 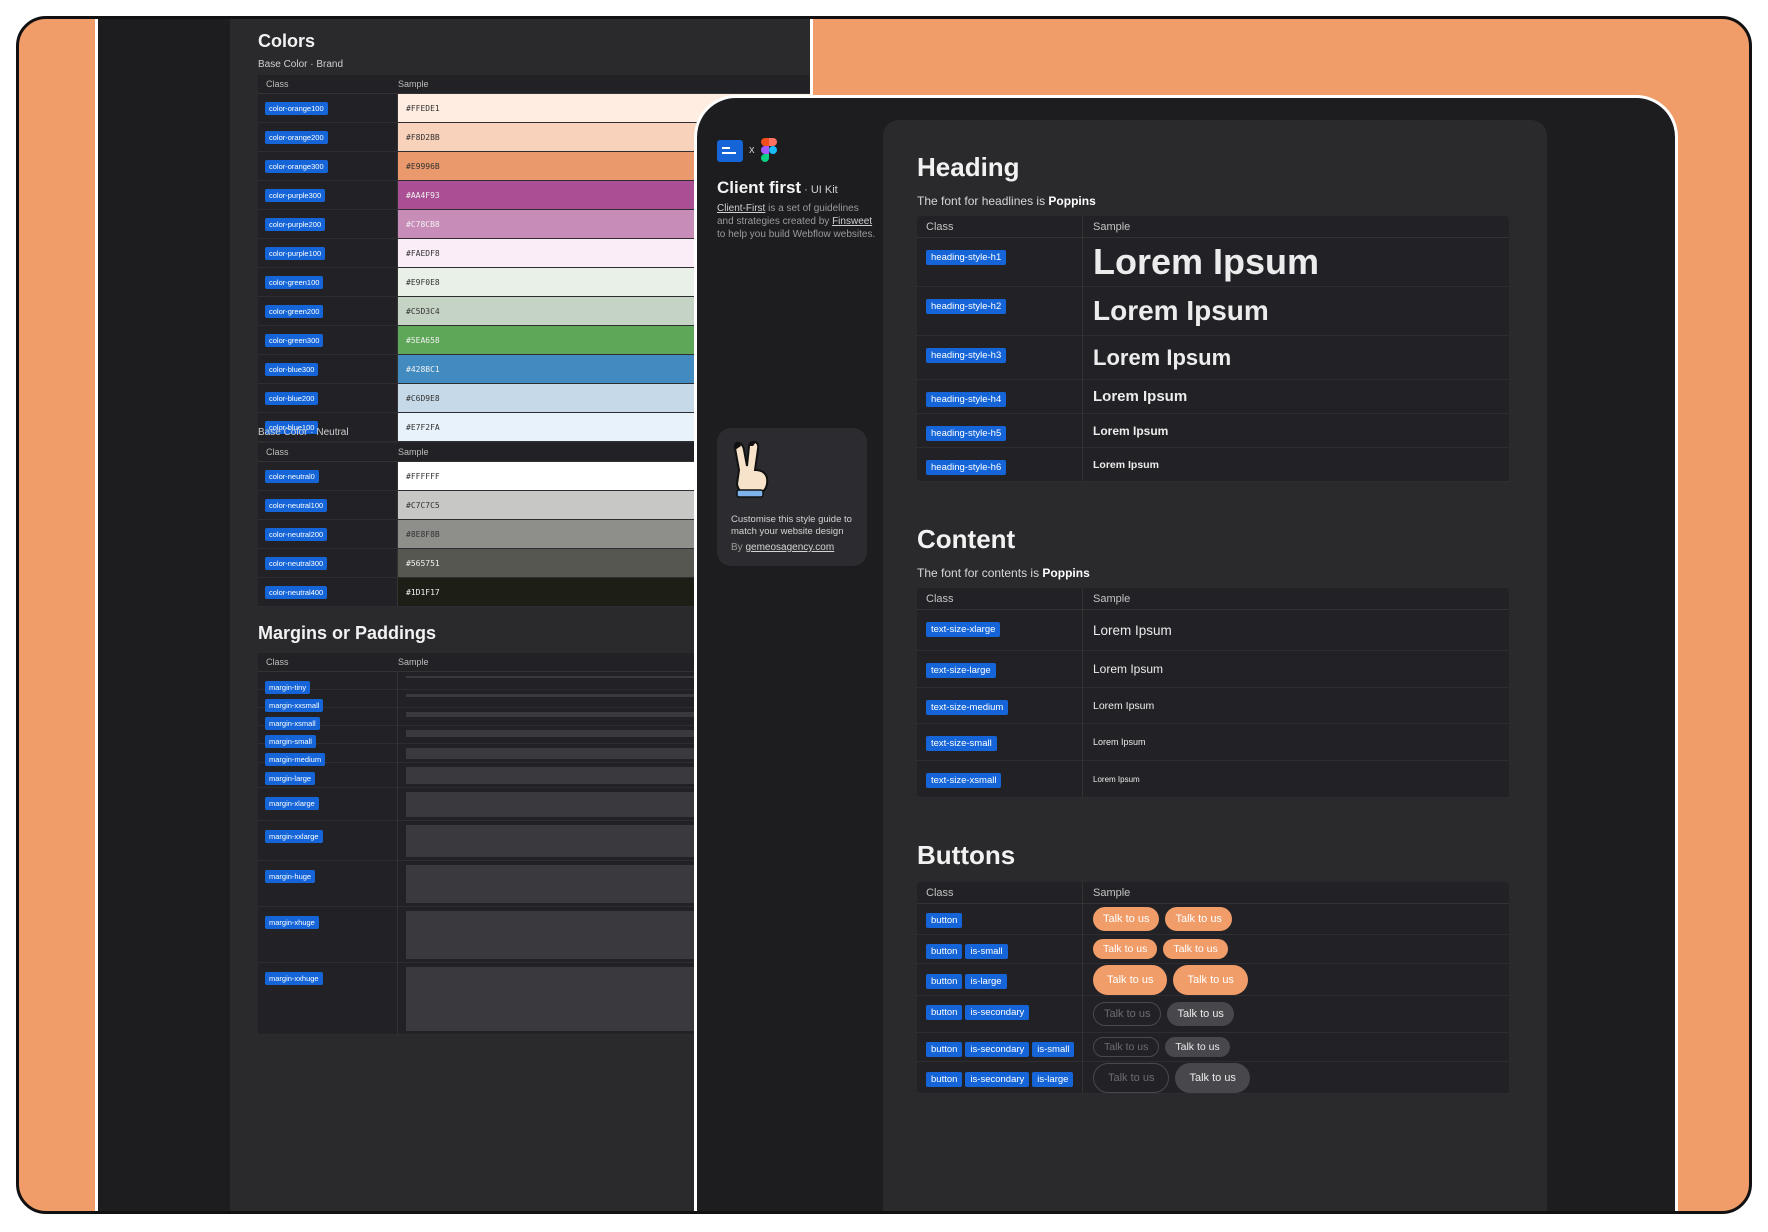 I want to click on class-cell: color-neutral0, so click(x=328, y=476).